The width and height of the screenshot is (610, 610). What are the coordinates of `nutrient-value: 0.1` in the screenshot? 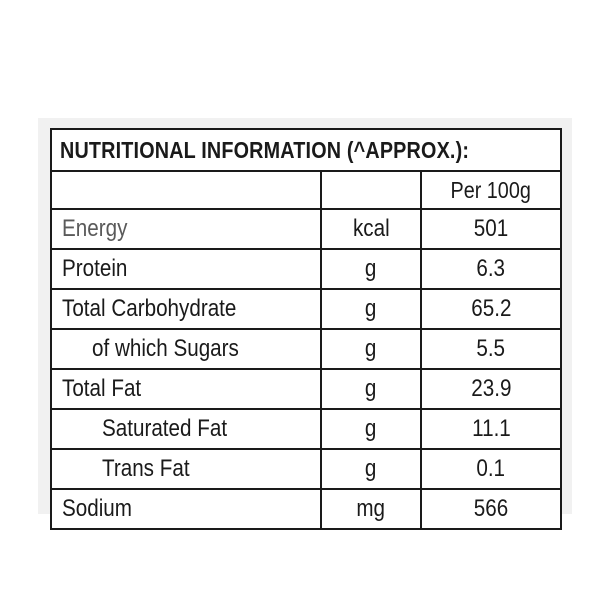 It's located at (491, 469).